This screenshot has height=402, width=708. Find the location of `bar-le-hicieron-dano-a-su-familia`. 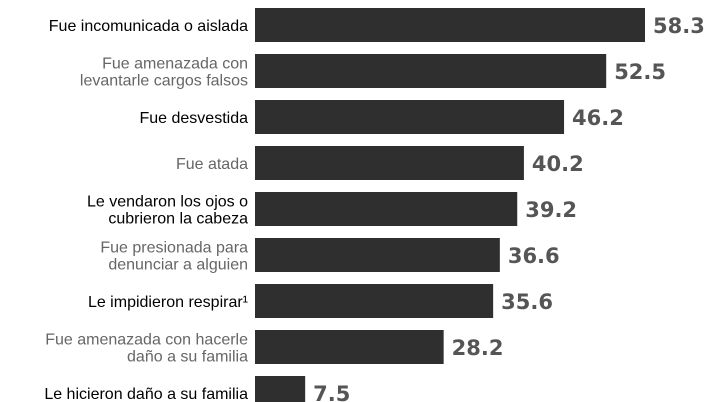

bar-le-hicieron-dano-a-su-familia is located at coordinates (280, 389).